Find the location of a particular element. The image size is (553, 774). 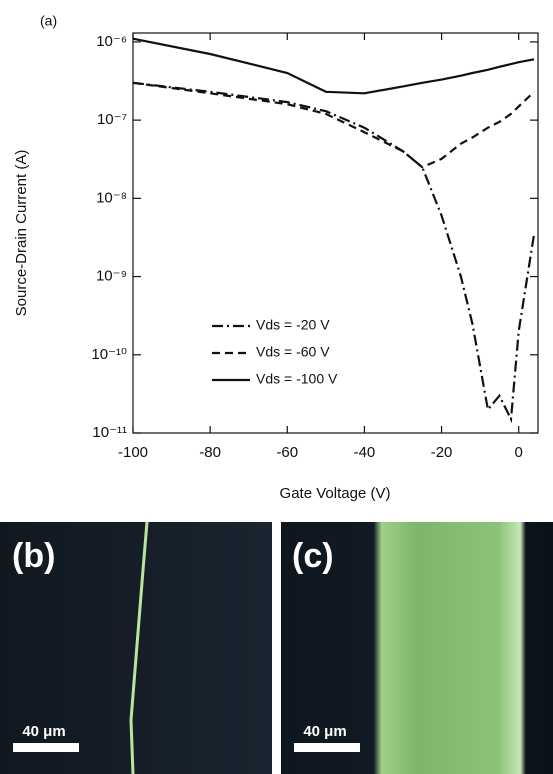

x-tick-label: -40 is located at coordinates (365, 452).